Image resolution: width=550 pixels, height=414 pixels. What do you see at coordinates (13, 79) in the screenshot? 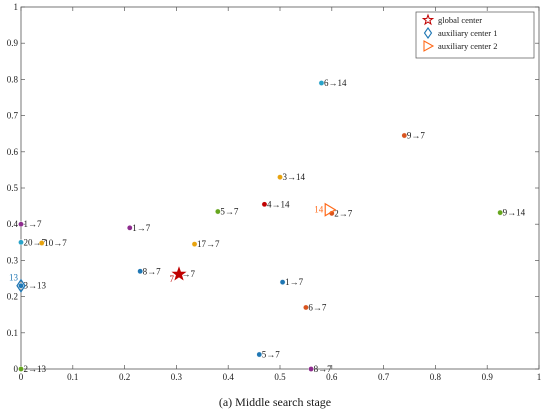
I see `y-tick-label: 0.8` at bounding box center [13, 79].